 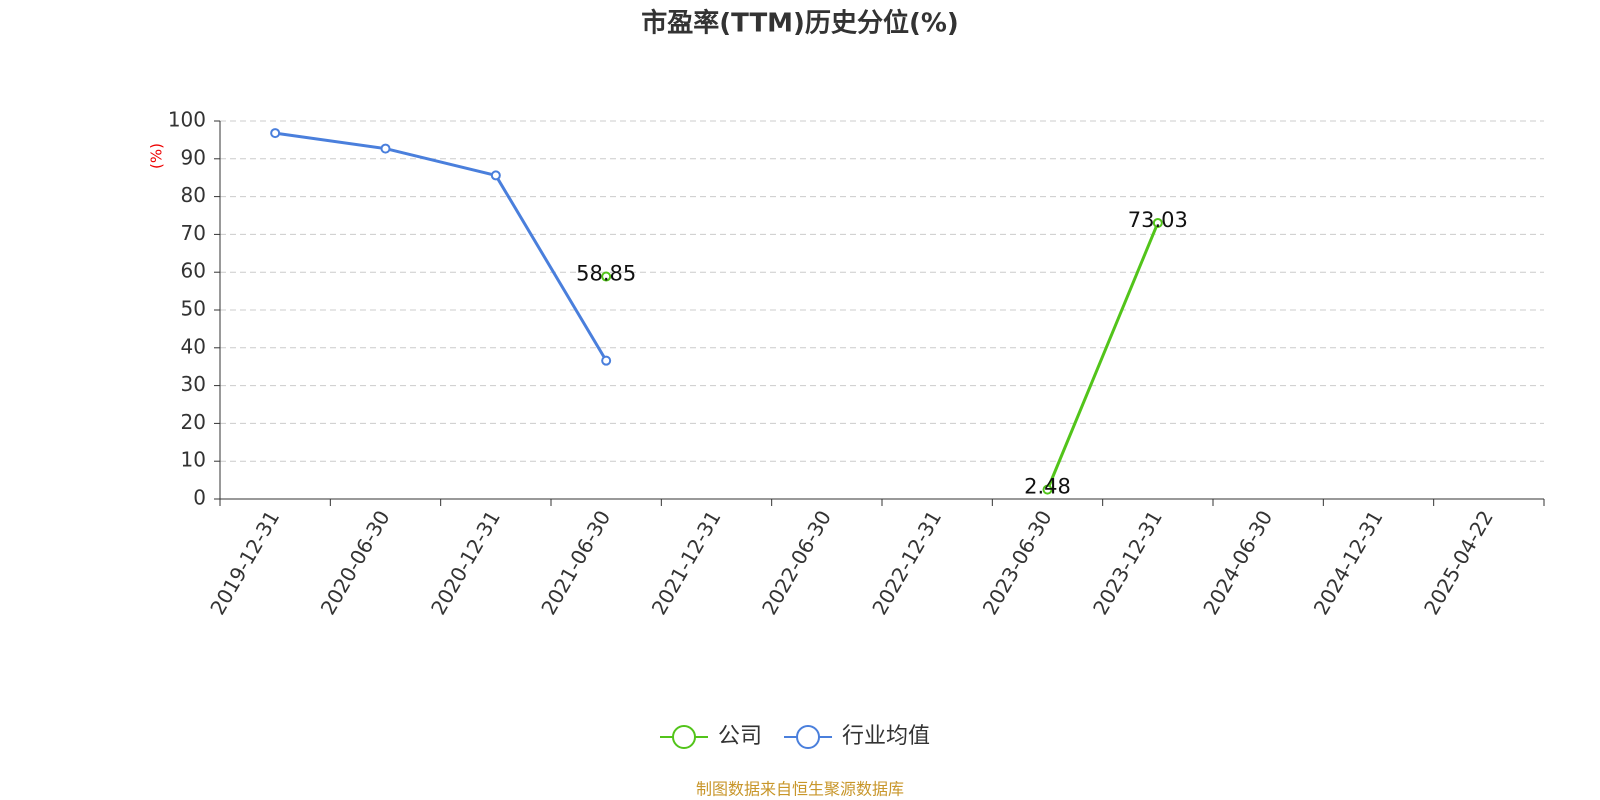 I want to click on legend-item: 行业均值, so click(x=857, y=736).